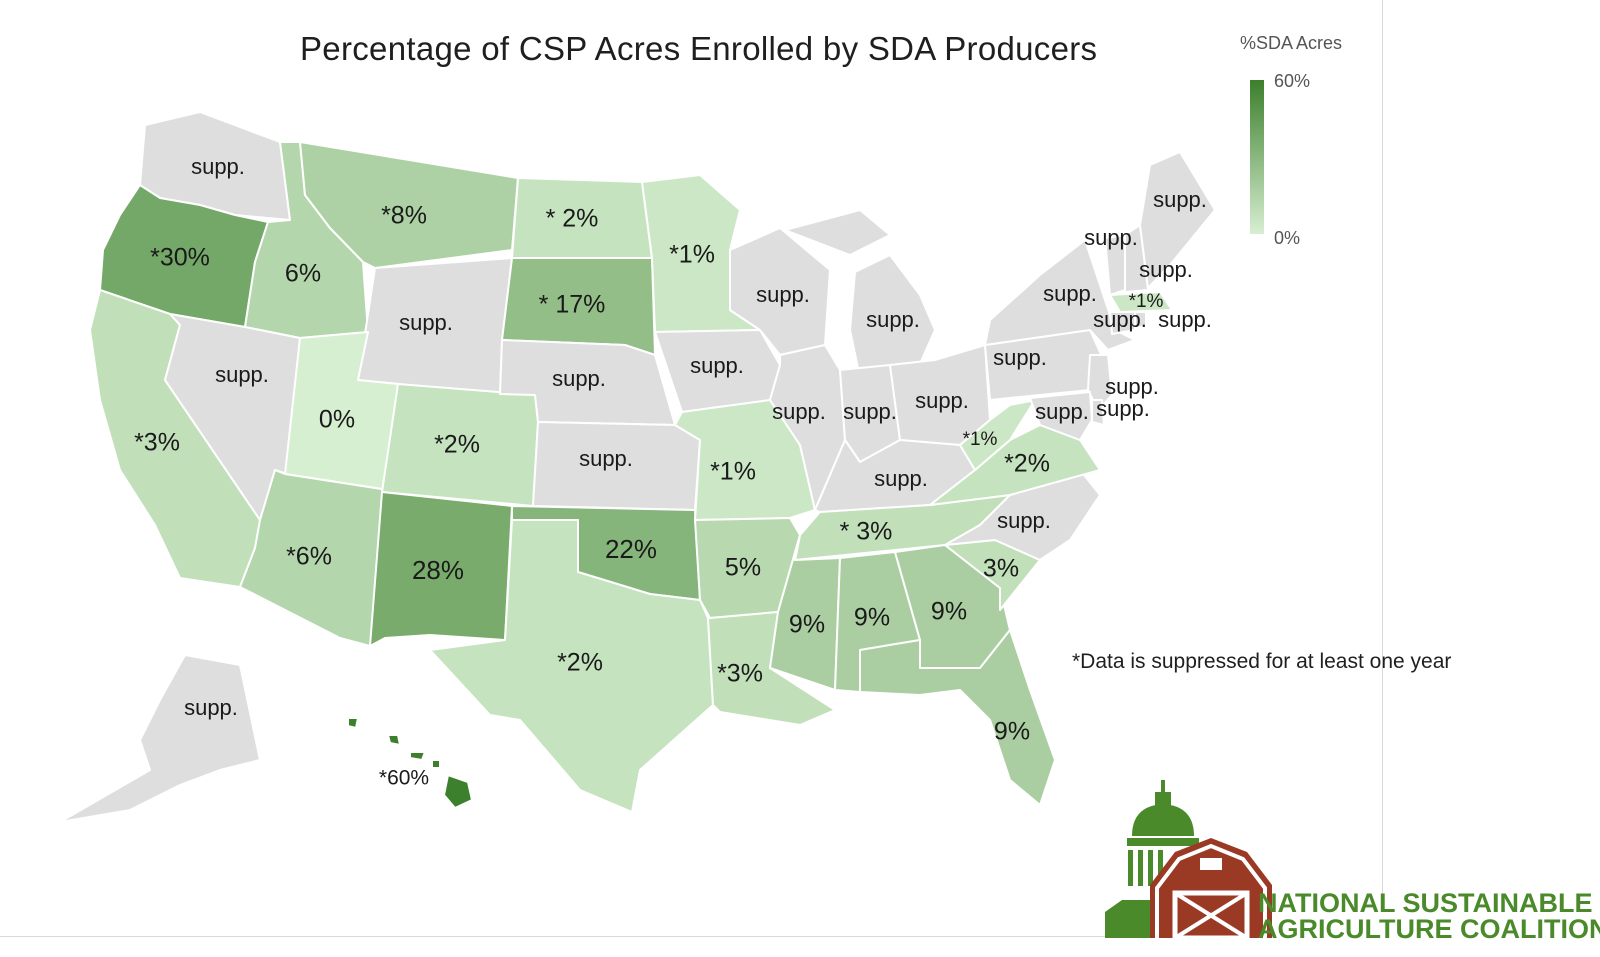  Describe the element at coordinates (579, 378) in the screenshot. I see `state-label-ne: supp.` at that location.